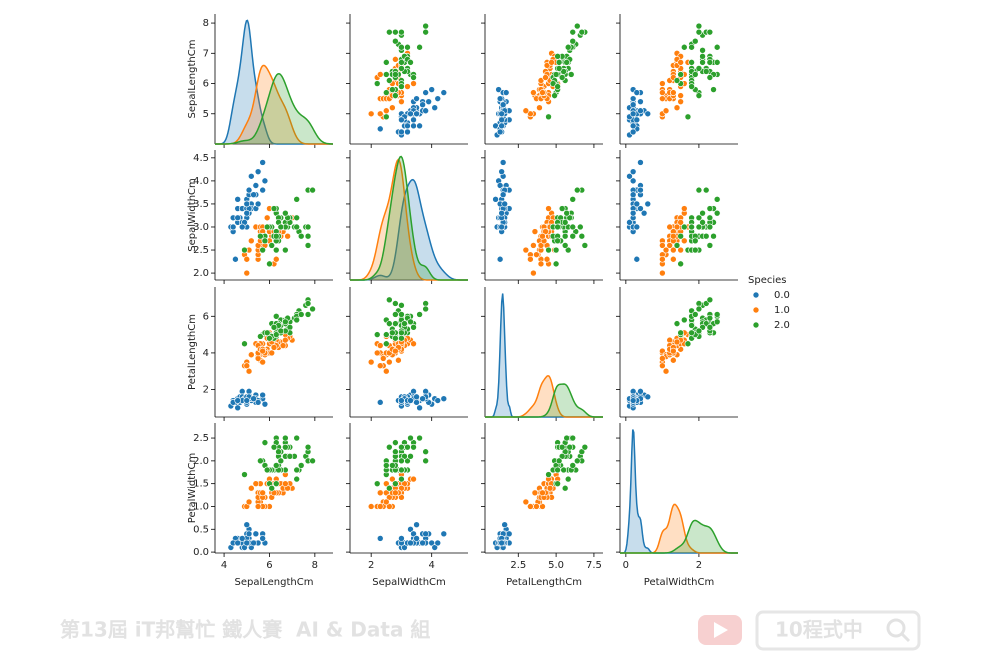 This screenshot has height=663, width=989. What do you see at coordinates (192, 79) in the screenshot?
I see `y-axis-label: SepalLengthCm` at bounding box center [192, 79].